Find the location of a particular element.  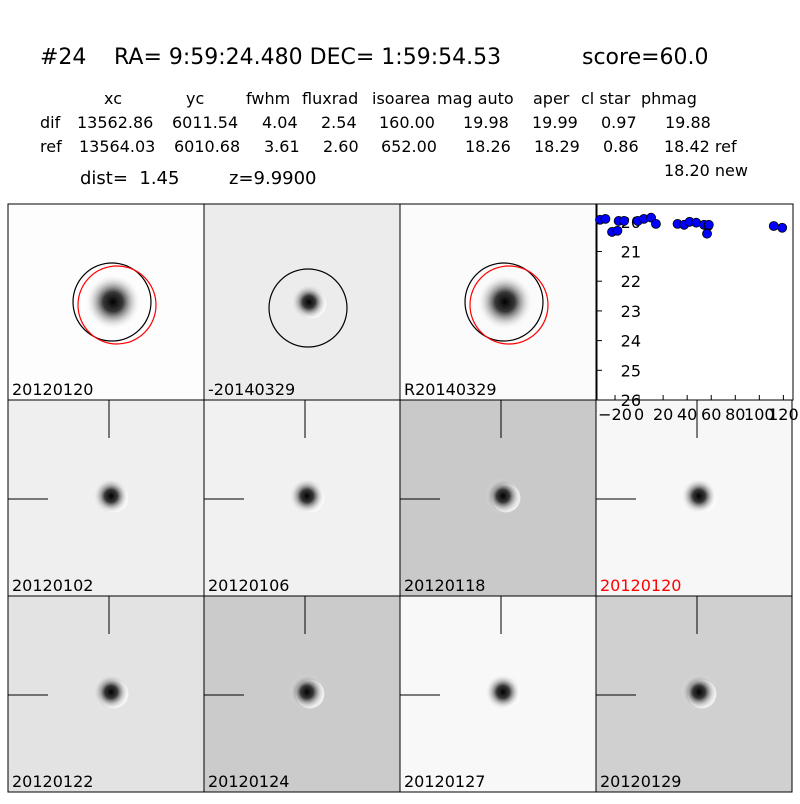

y-tick-label: 26 is located at coordinates (631, 400).